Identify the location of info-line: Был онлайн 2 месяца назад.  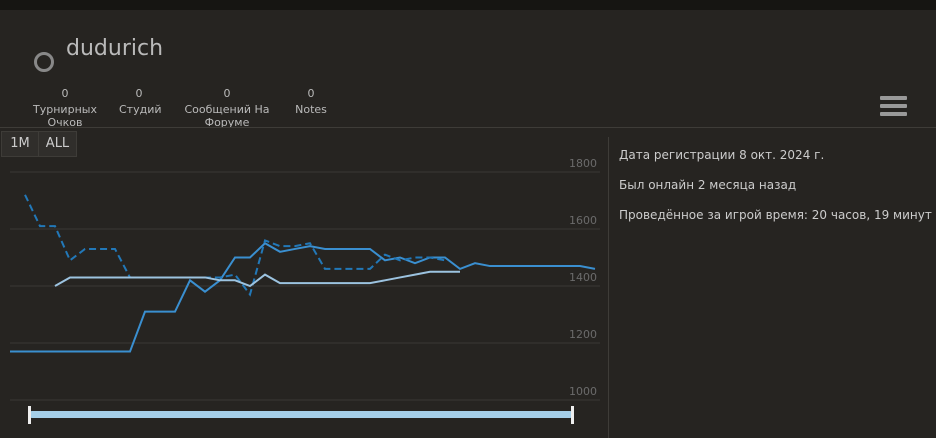
(708, 185).